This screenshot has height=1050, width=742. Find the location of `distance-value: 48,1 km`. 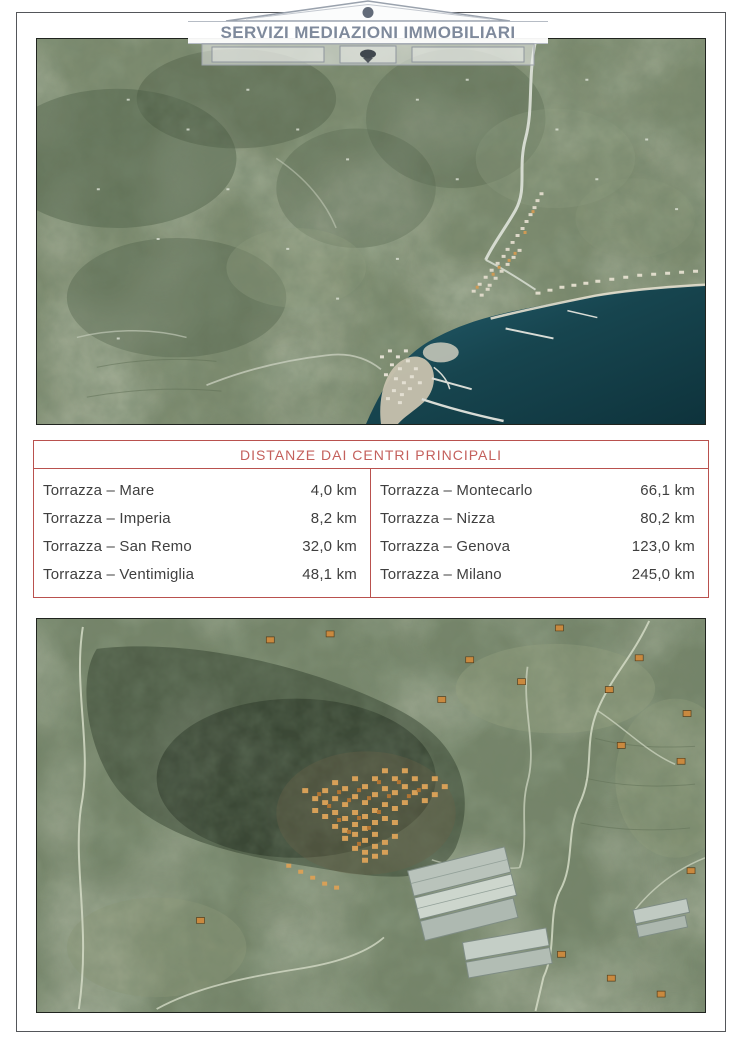

distance-value: 48,1 km is located at coordinates (329, 574).